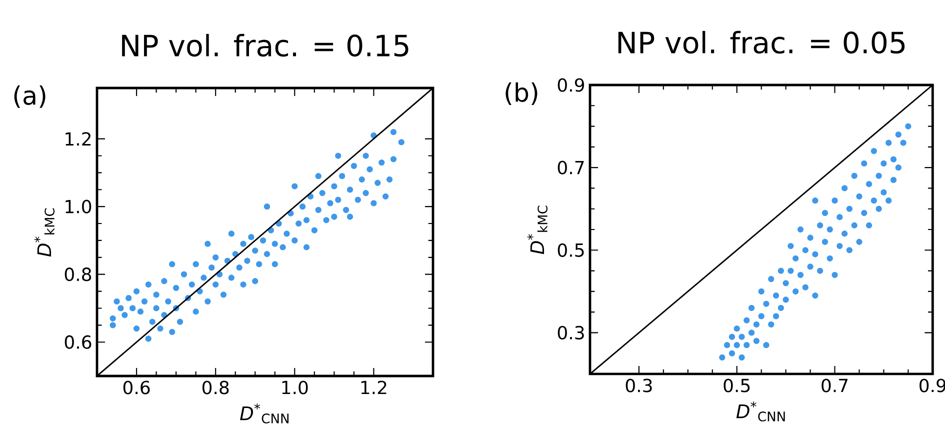 This screenshot has height=431, width=945. I want to click on y-tick-label: 0.6, so click(78, 342).